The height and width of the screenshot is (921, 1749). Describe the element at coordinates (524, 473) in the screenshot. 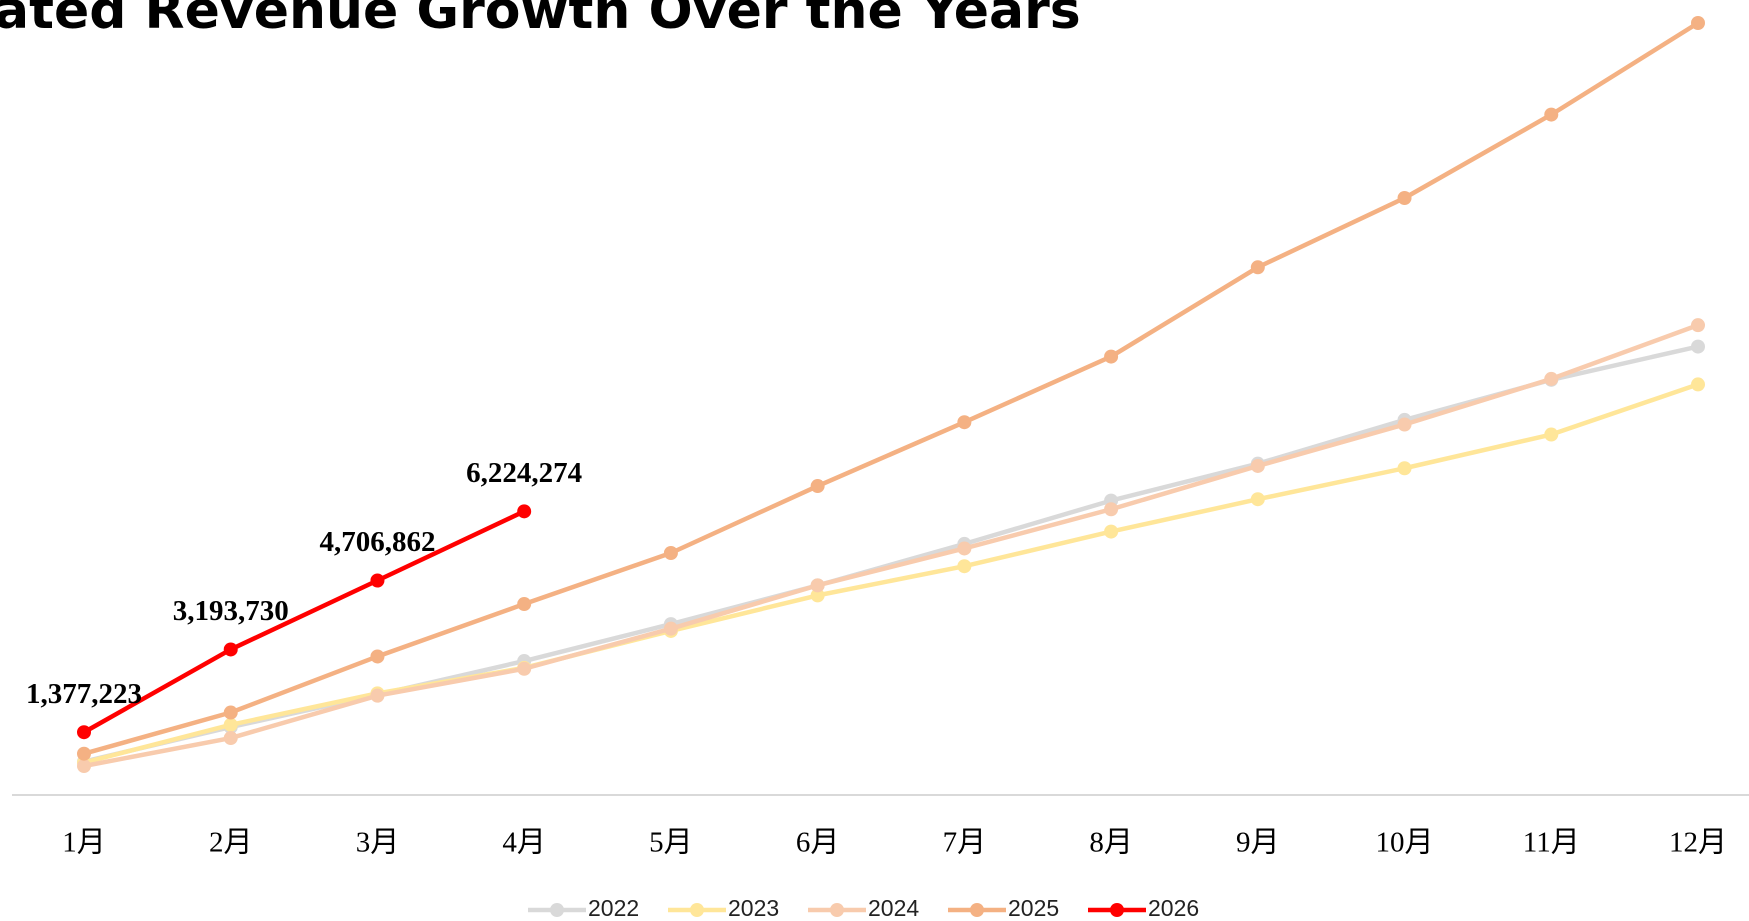

I see `data-label: 6,224,274` at that location.